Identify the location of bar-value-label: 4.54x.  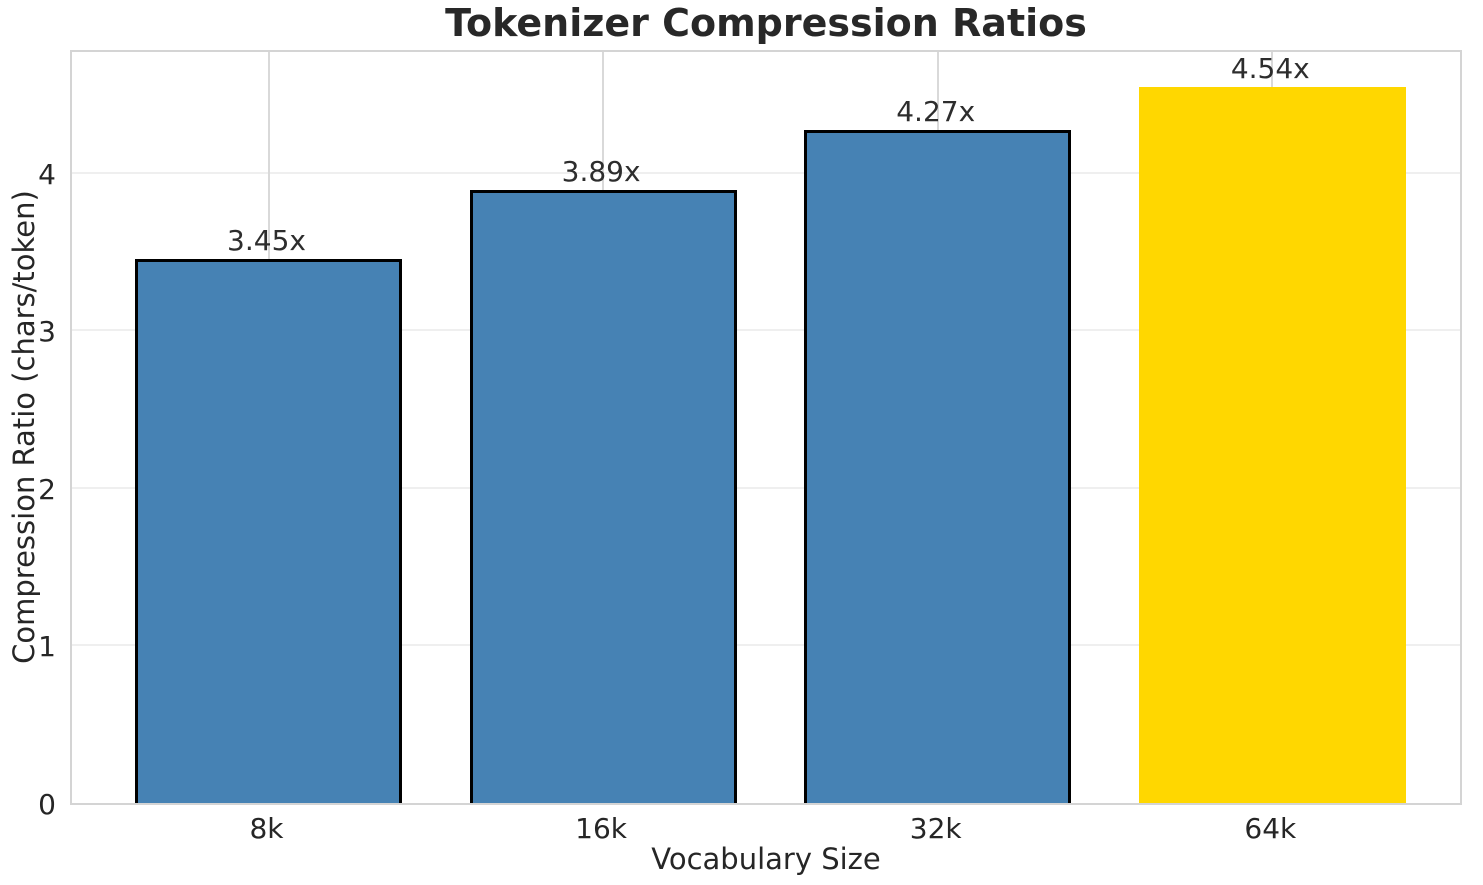
(1270, 69).